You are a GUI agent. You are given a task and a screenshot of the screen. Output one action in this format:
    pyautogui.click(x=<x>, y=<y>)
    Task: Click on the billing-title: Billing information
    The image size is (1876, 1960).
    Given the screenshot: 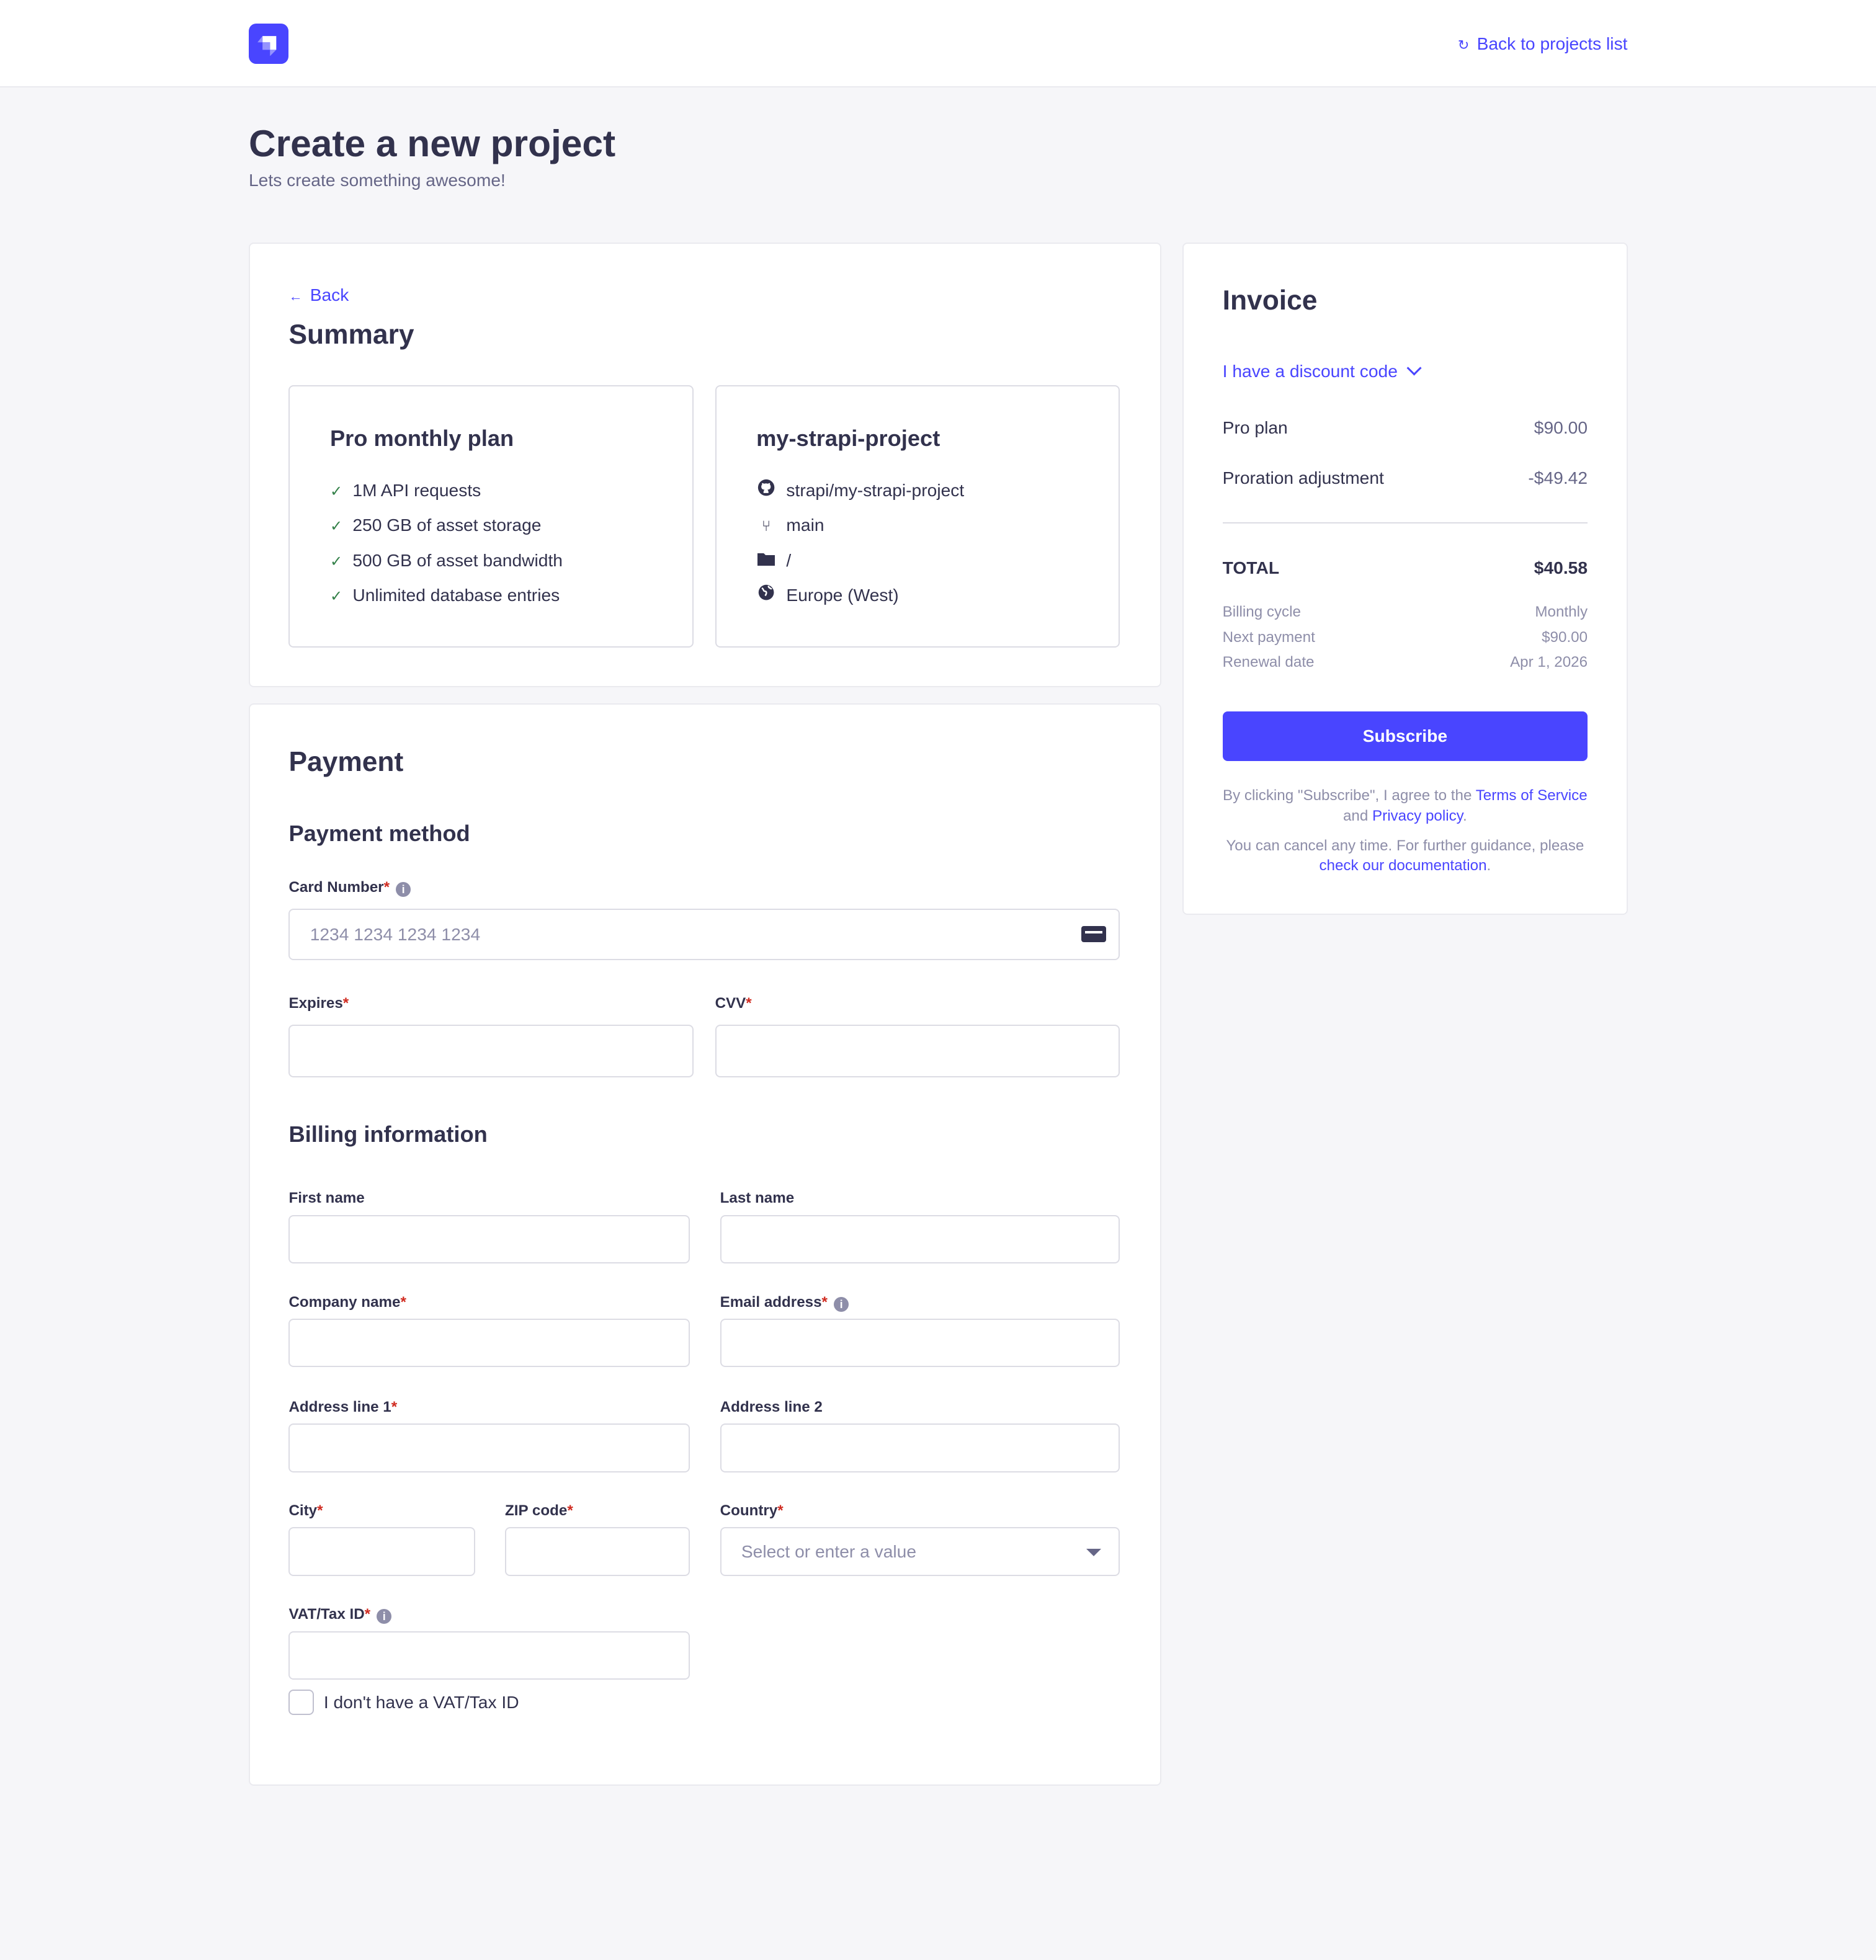 What is the action you would take?
    pyautogui.click(x=388, y=1134)
    